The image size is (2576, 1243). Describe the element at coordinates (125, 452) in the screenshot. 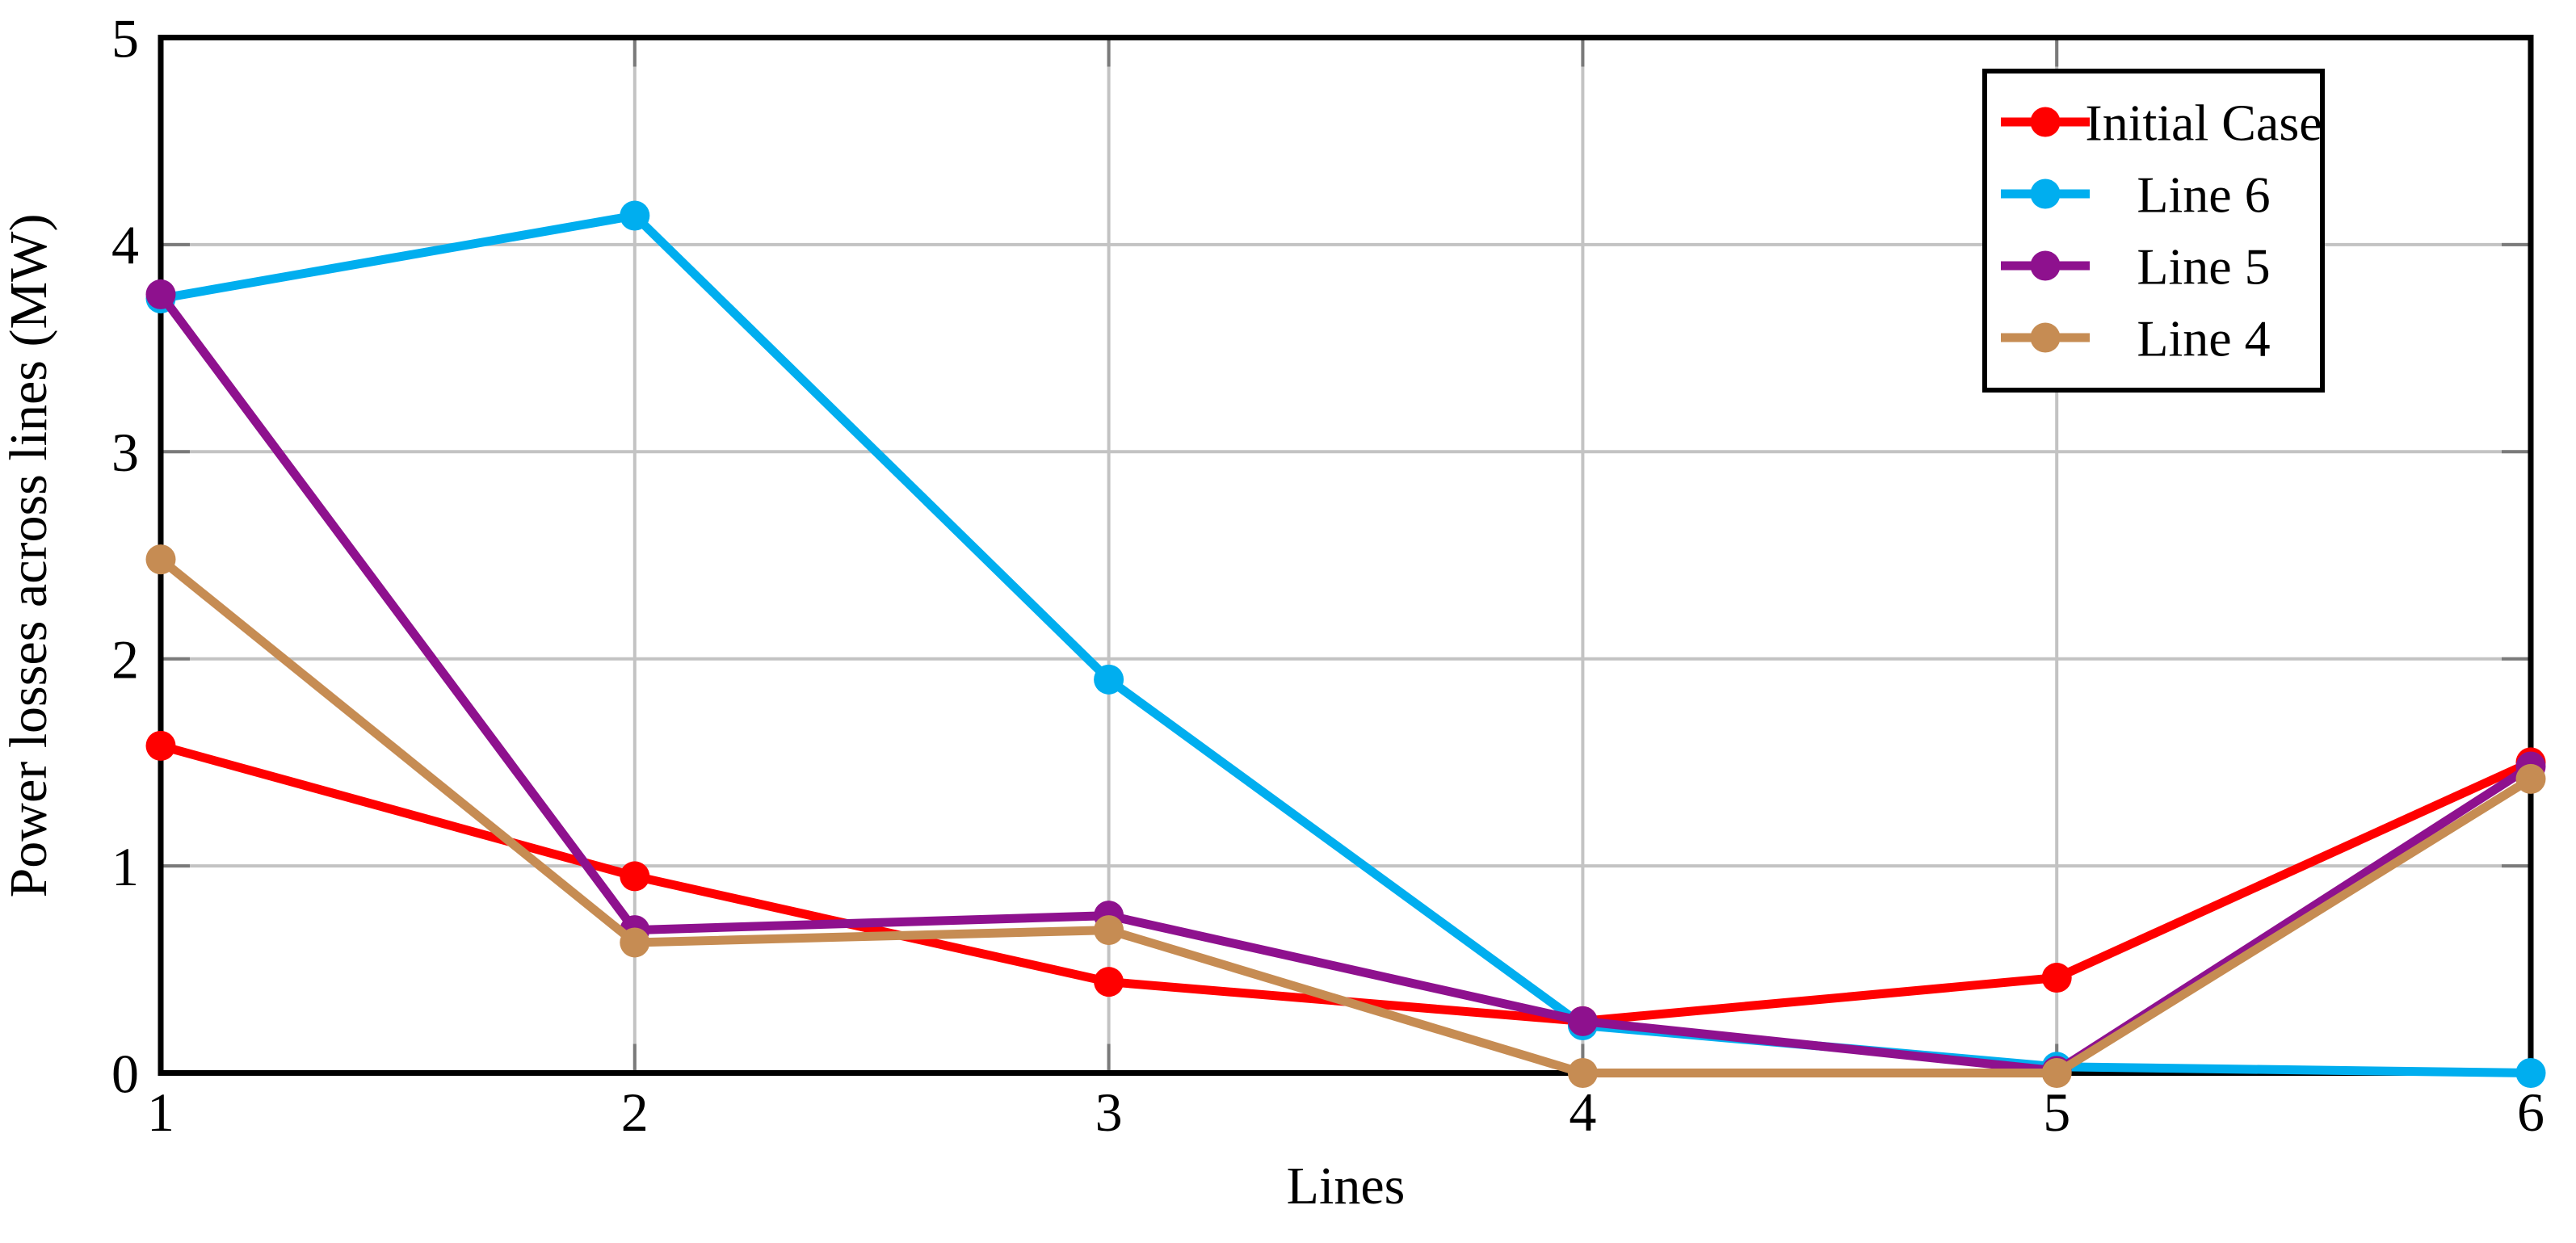

I see `y-tick-label: 3` at that location.